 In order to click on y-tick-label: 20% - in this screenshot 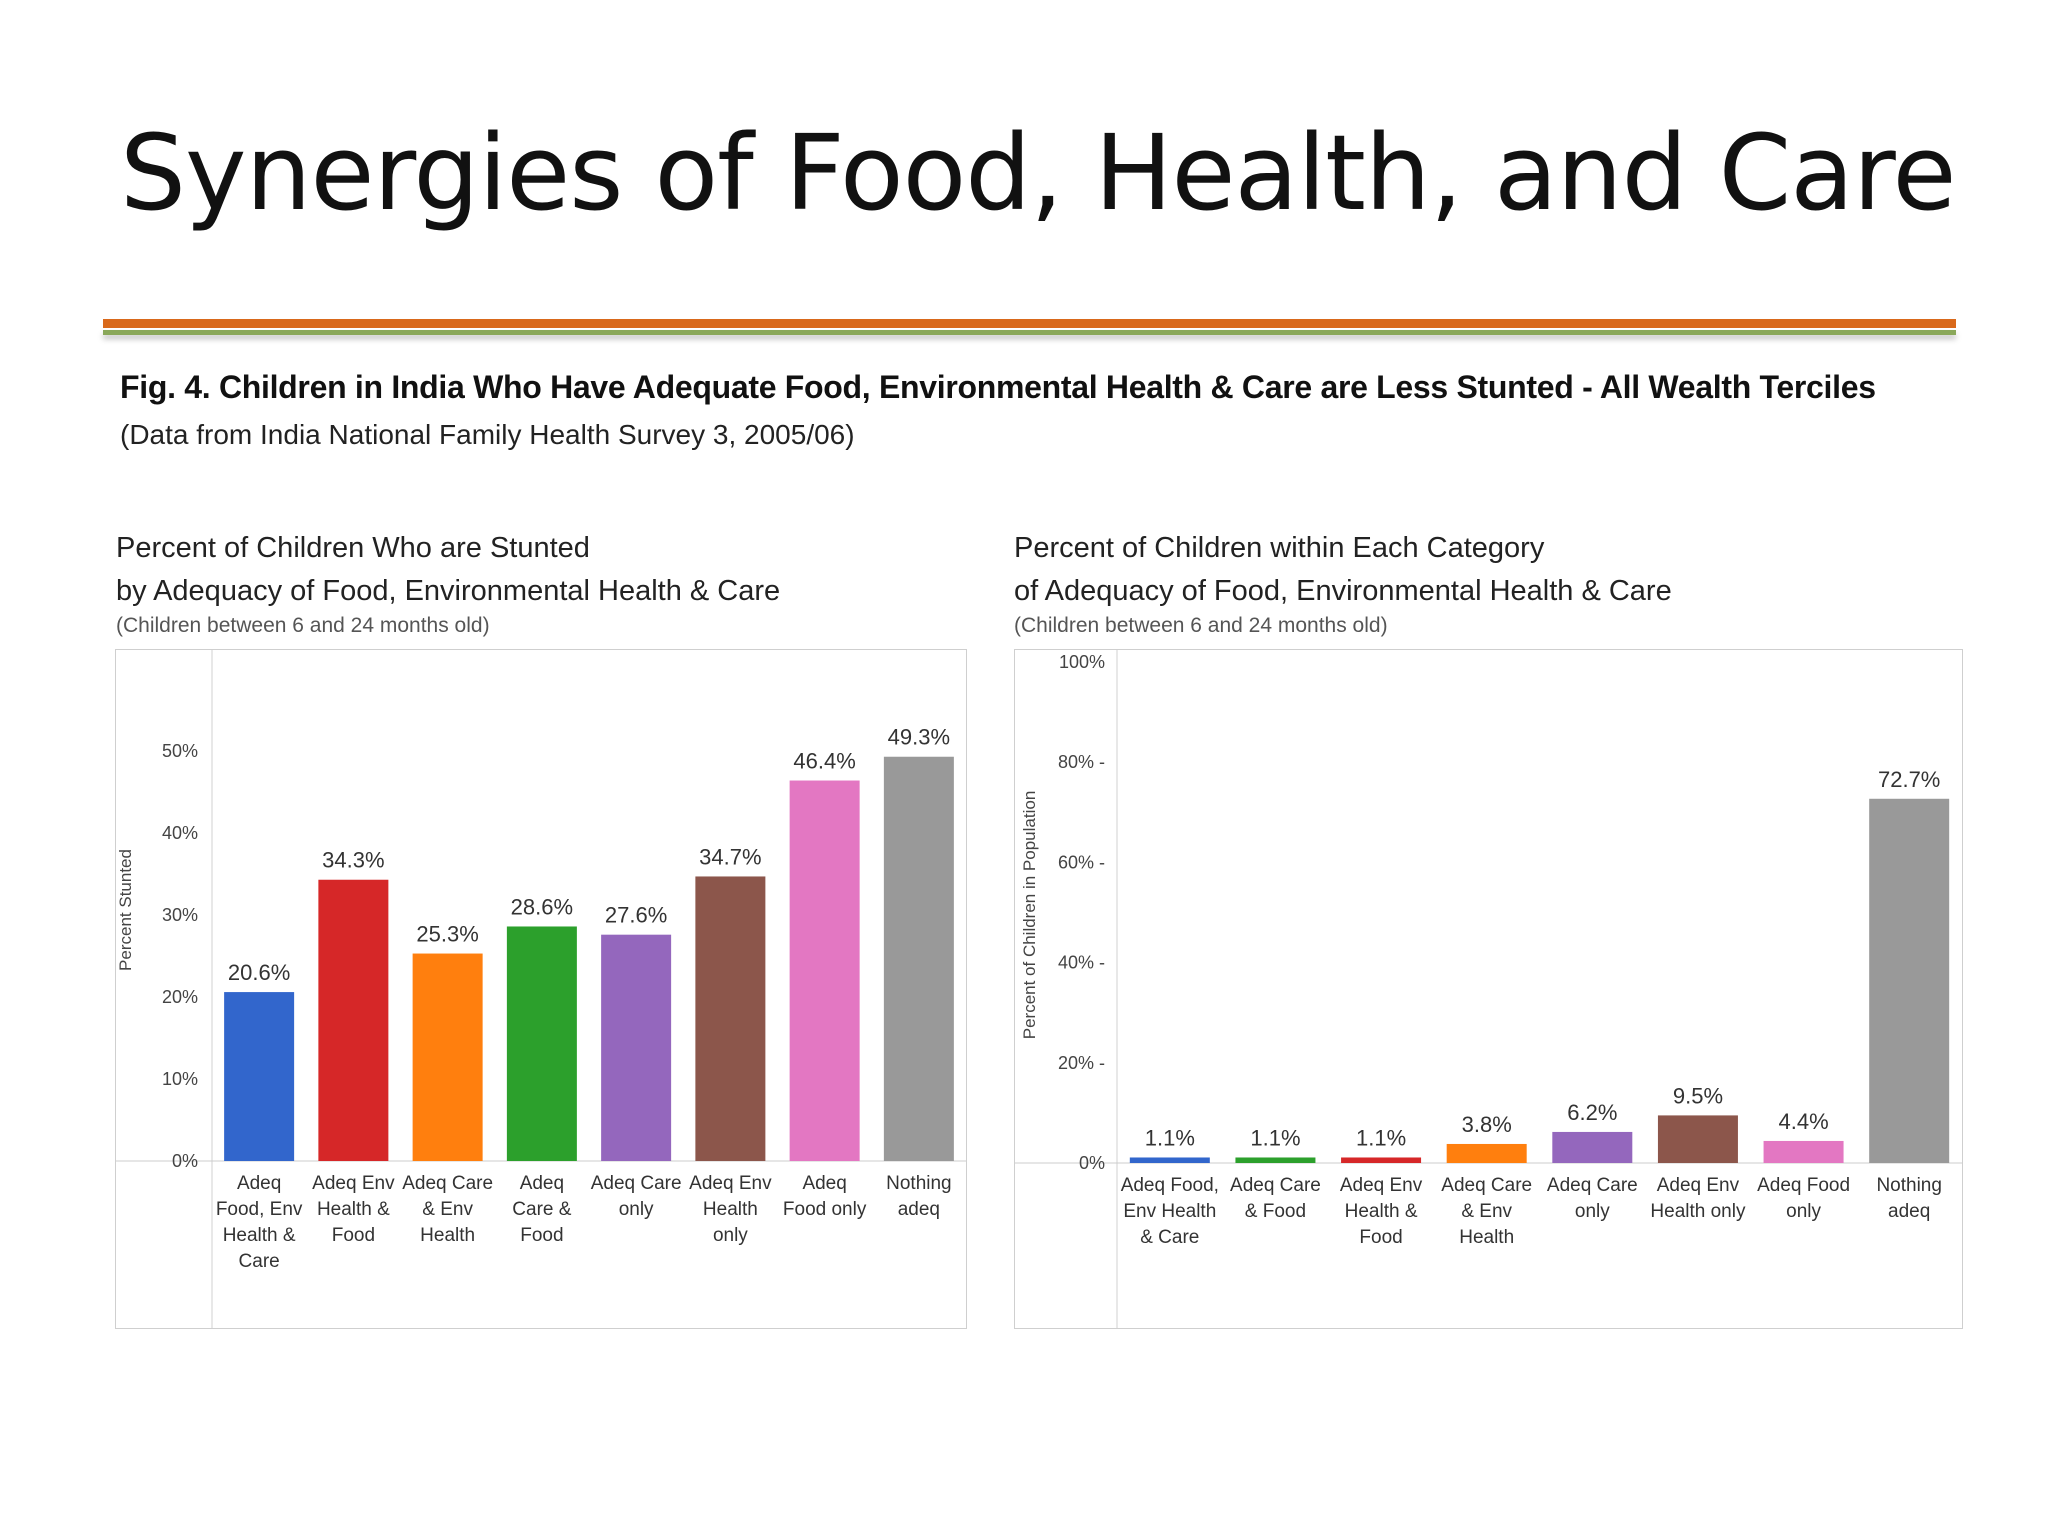, I will do `click(1081, 1063)`.